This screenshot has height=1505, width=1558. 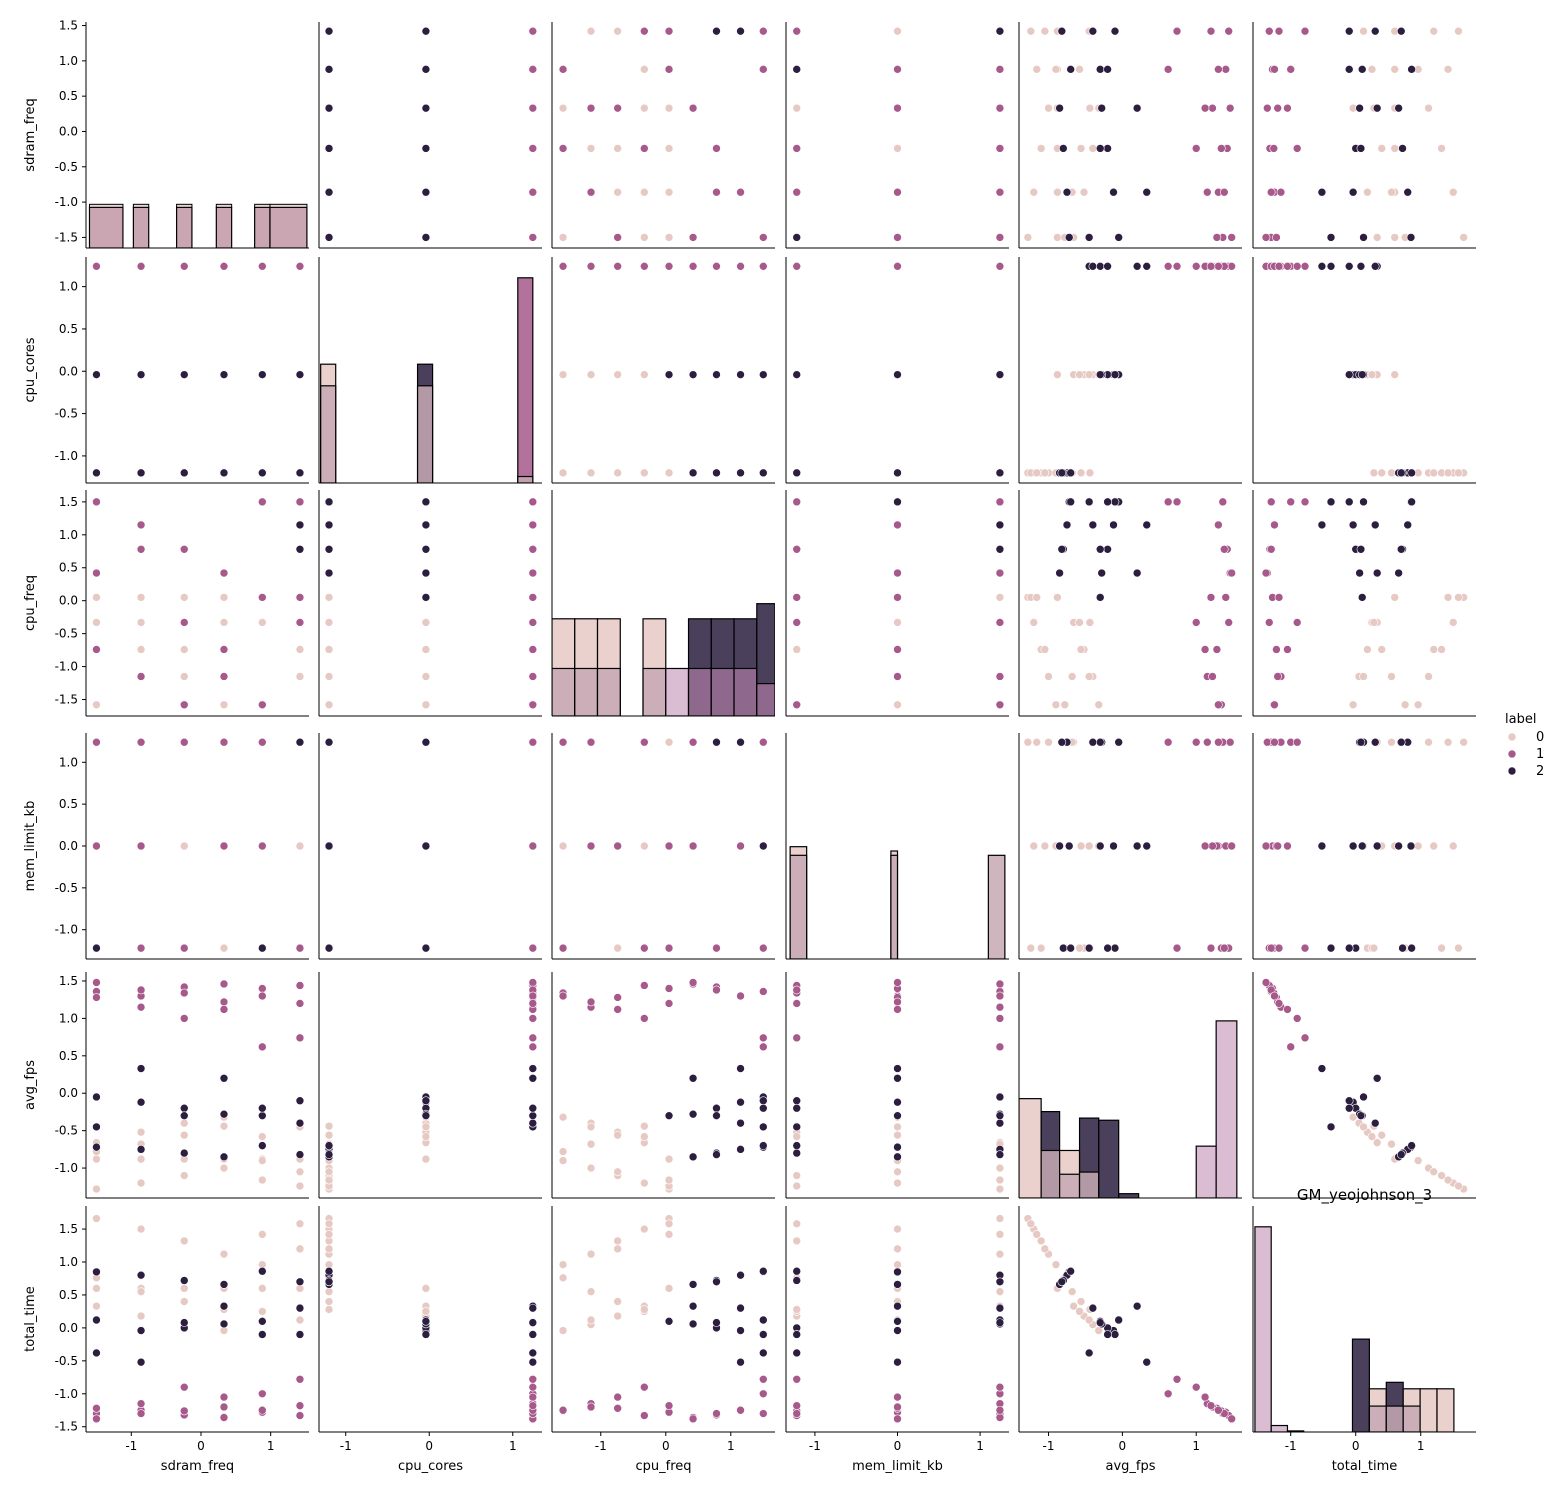 What do you see at coordinates (1364, 603) in the screenshot?
I see `panel-cpu_freq-vs-total_time` at bounding box center [1364, 603].